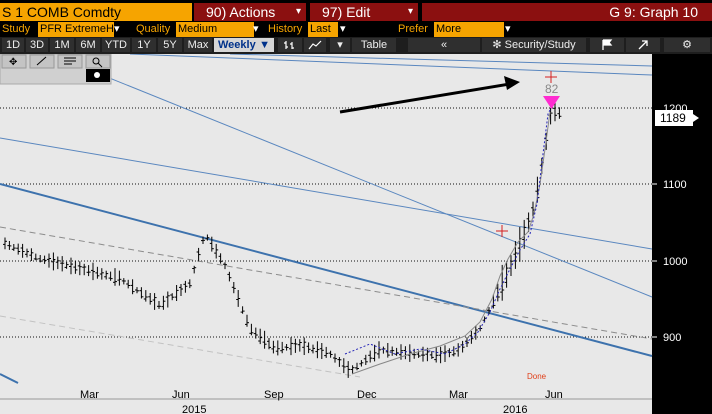 This screenshot has height=414, width=712. I want to click on chevron-down-icon: ▼, so click(264, 45).